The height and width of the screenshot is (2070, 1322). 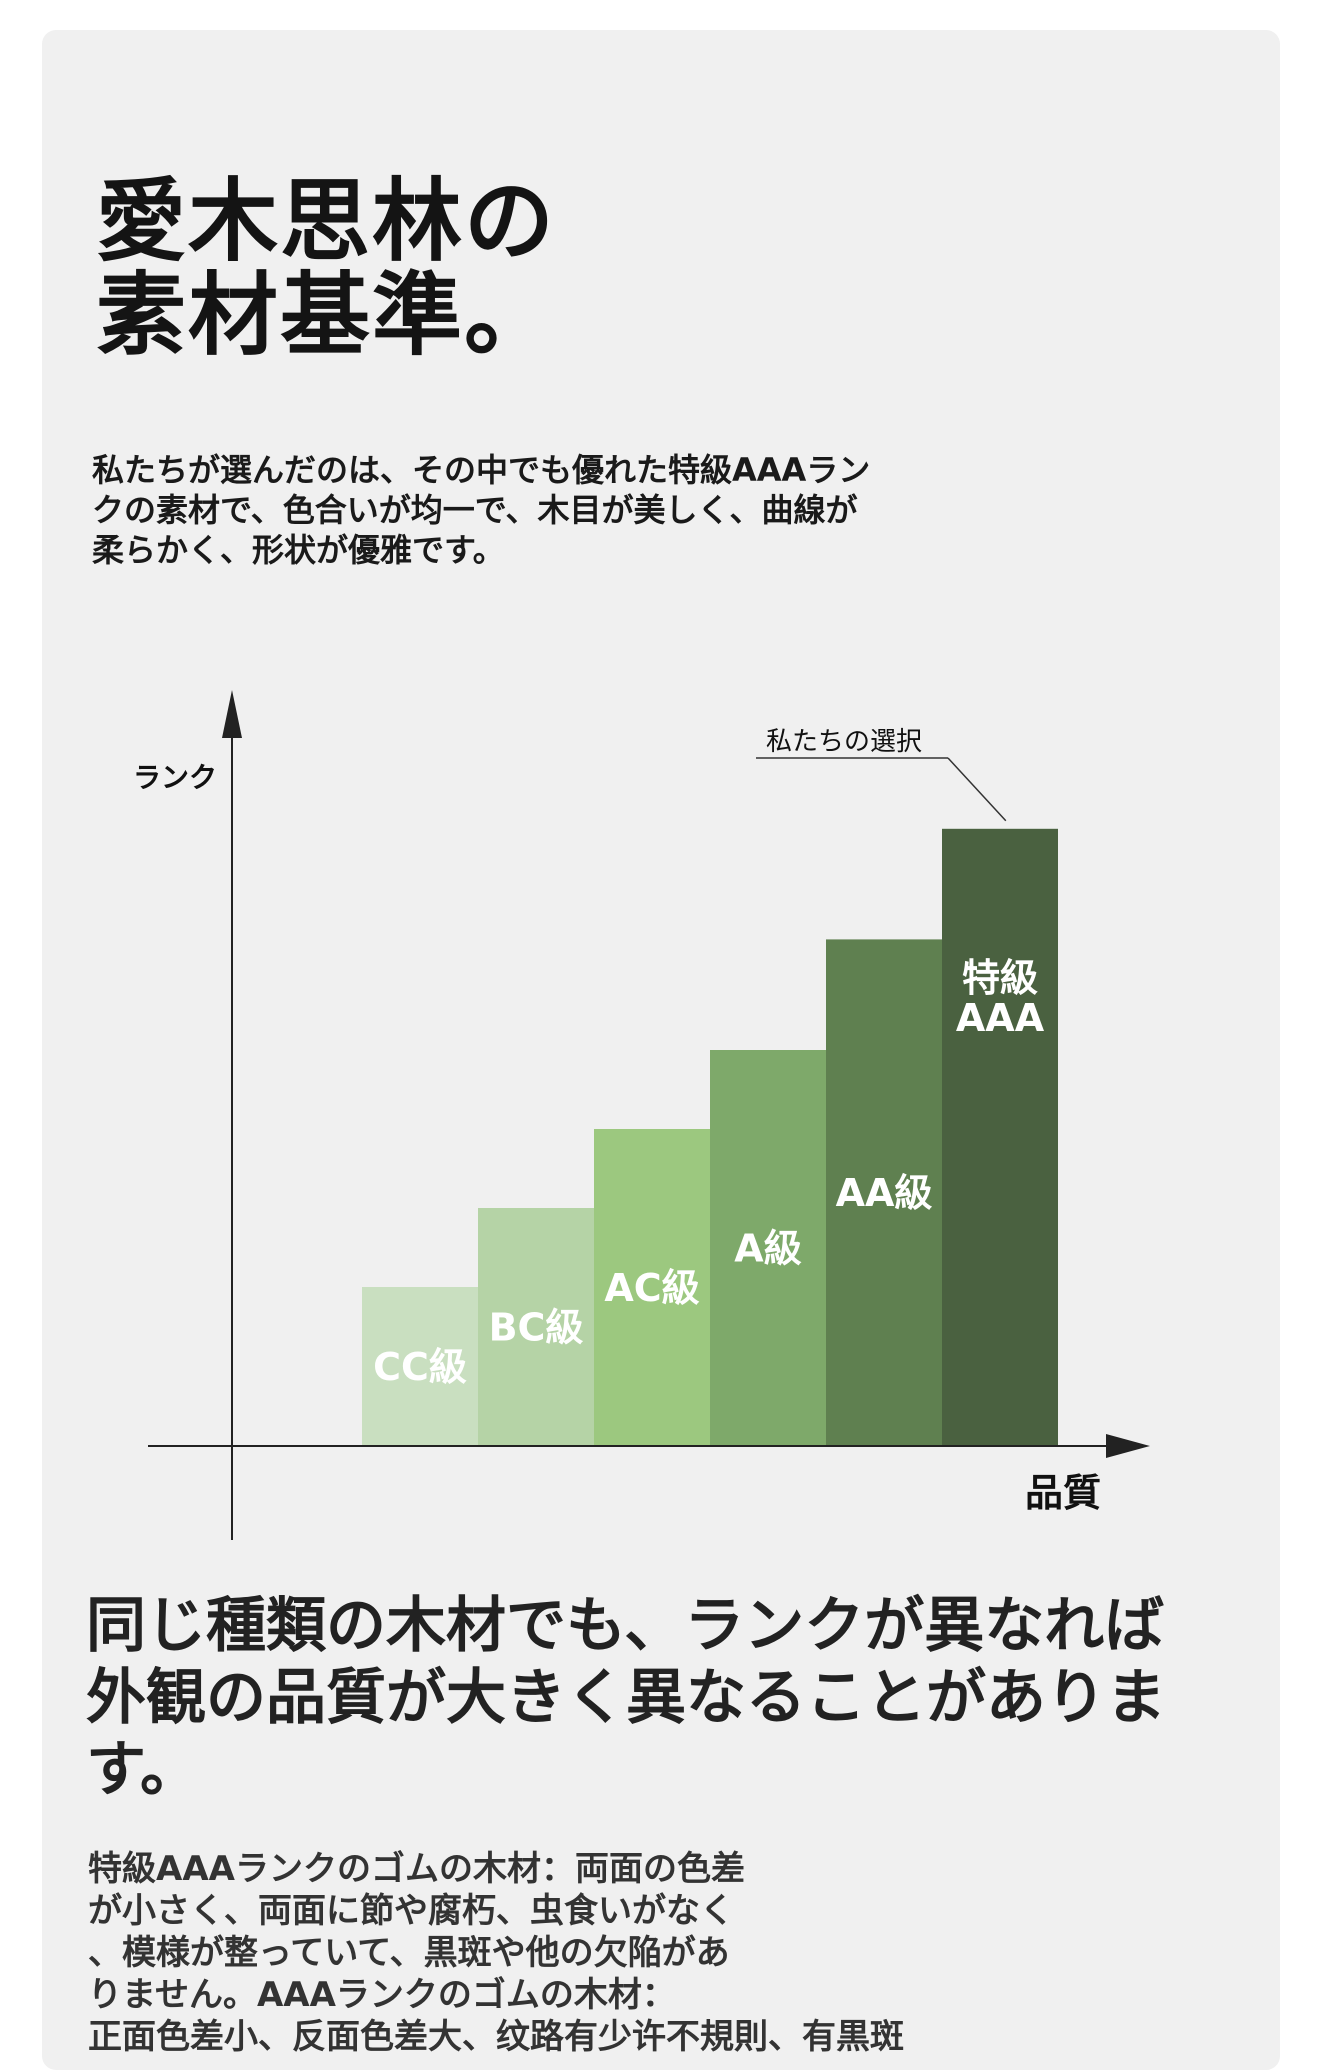 What do you see at coordinates (977, 789) in the screenshot?
I see `annotation-leader-line` at bounding box center [977, 789].